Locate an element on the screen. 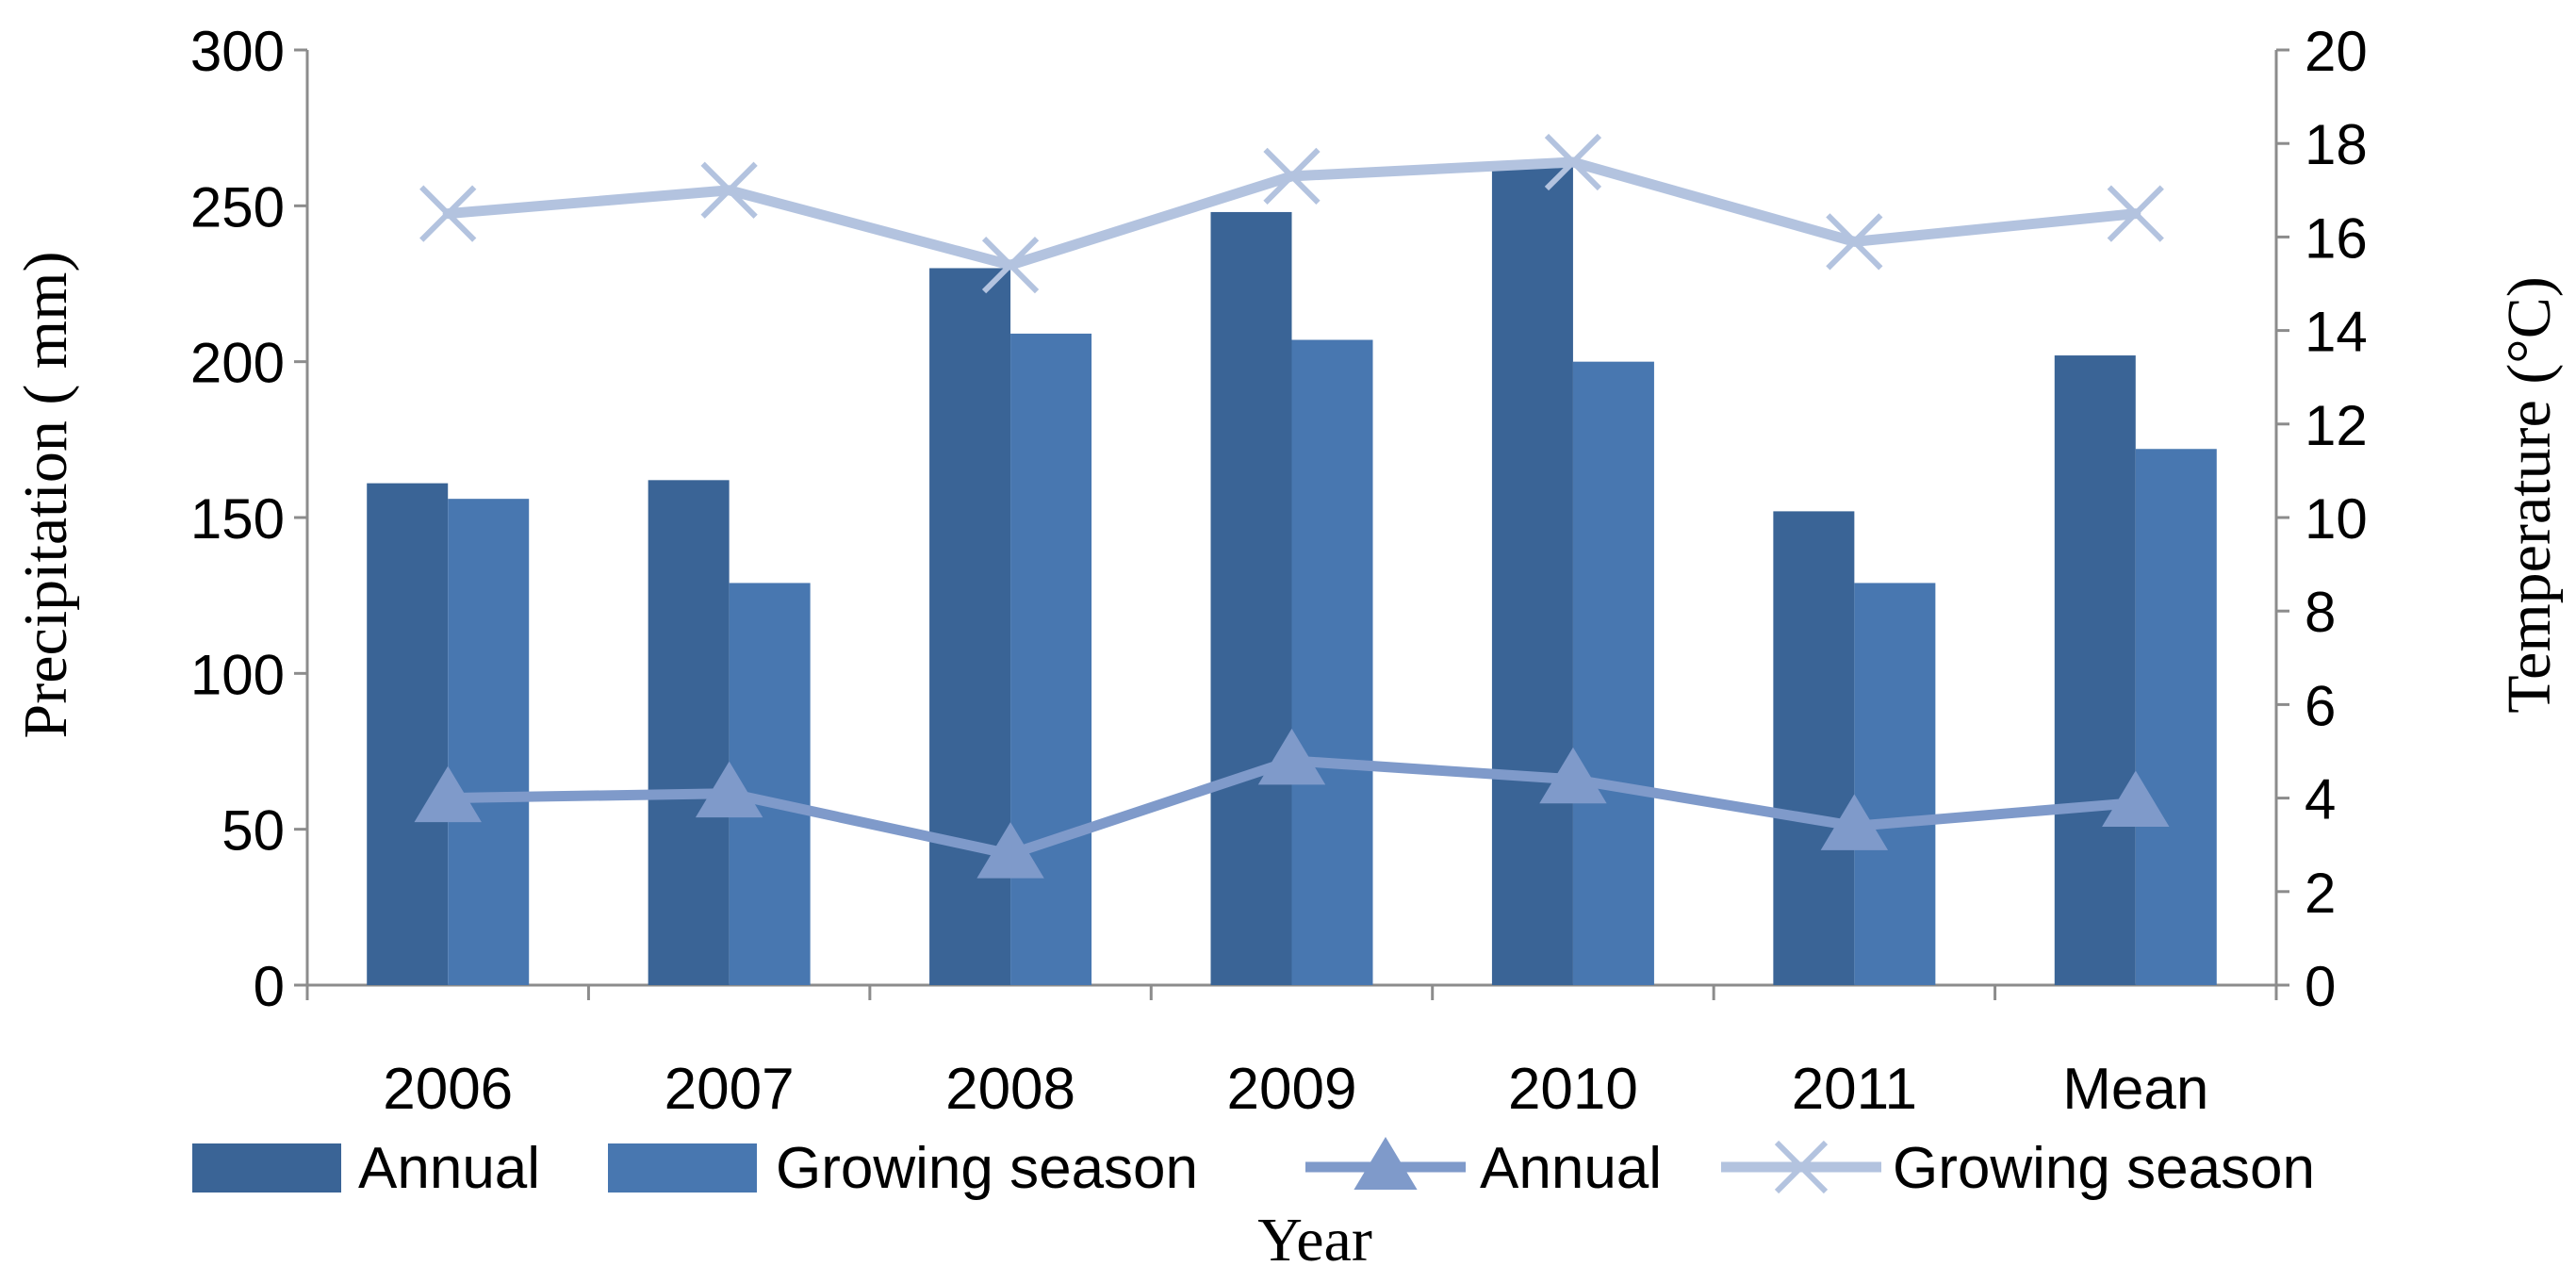 Image resolution: width=2576 pixels, height=1283 pixels. y-right-tick-label: 16 is located at coordinates (2336, 238).